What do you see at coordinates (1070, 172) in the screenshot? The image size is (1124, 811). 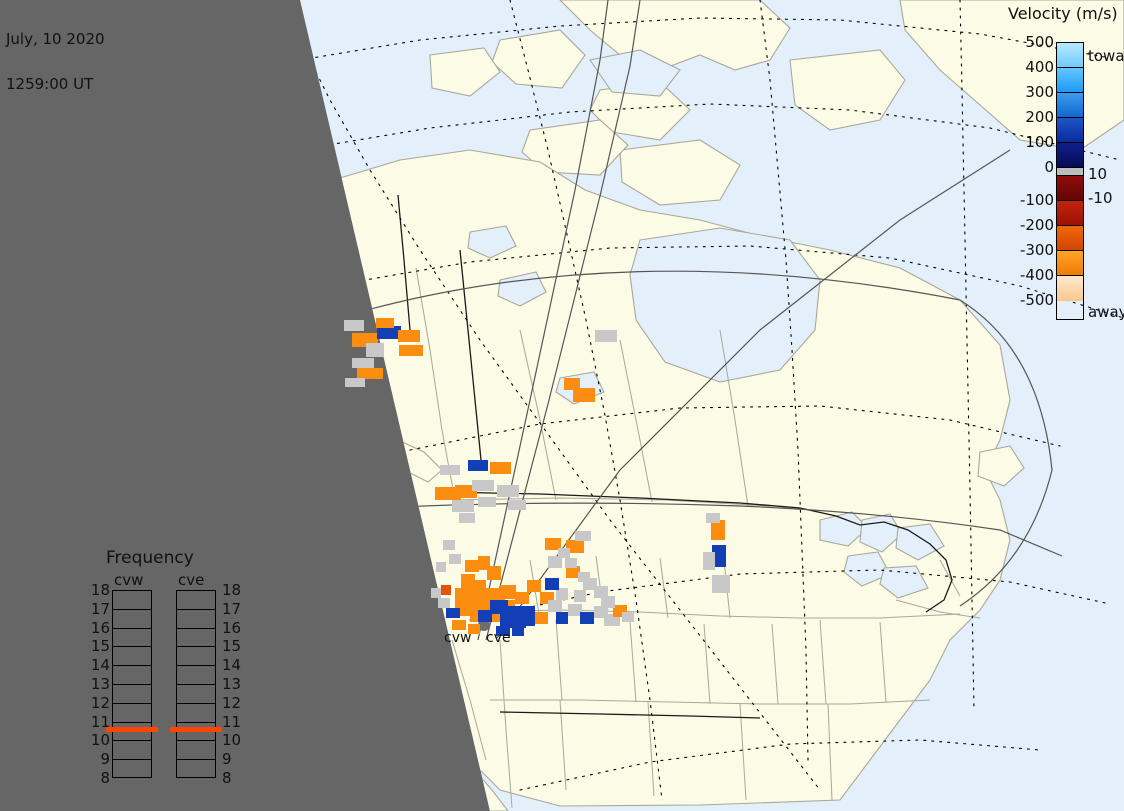 I see `velocity-band-neutral` at bounding box center [1070, 172].